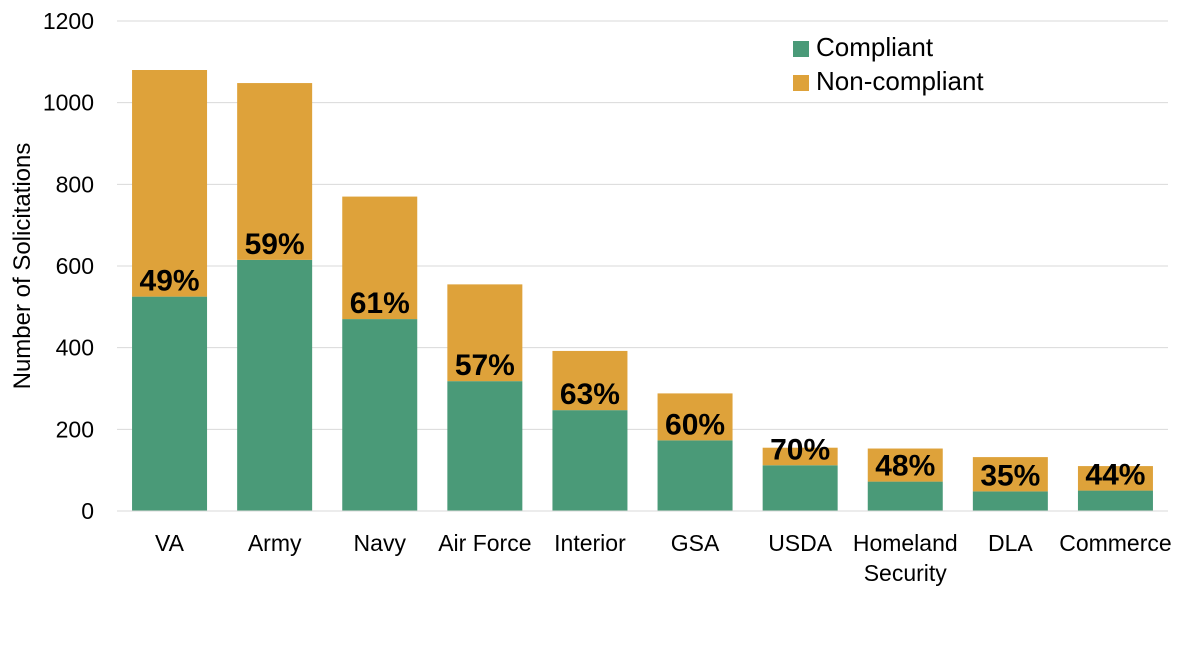  I want to click on x-tick-label: Interior, so click(590, 543).